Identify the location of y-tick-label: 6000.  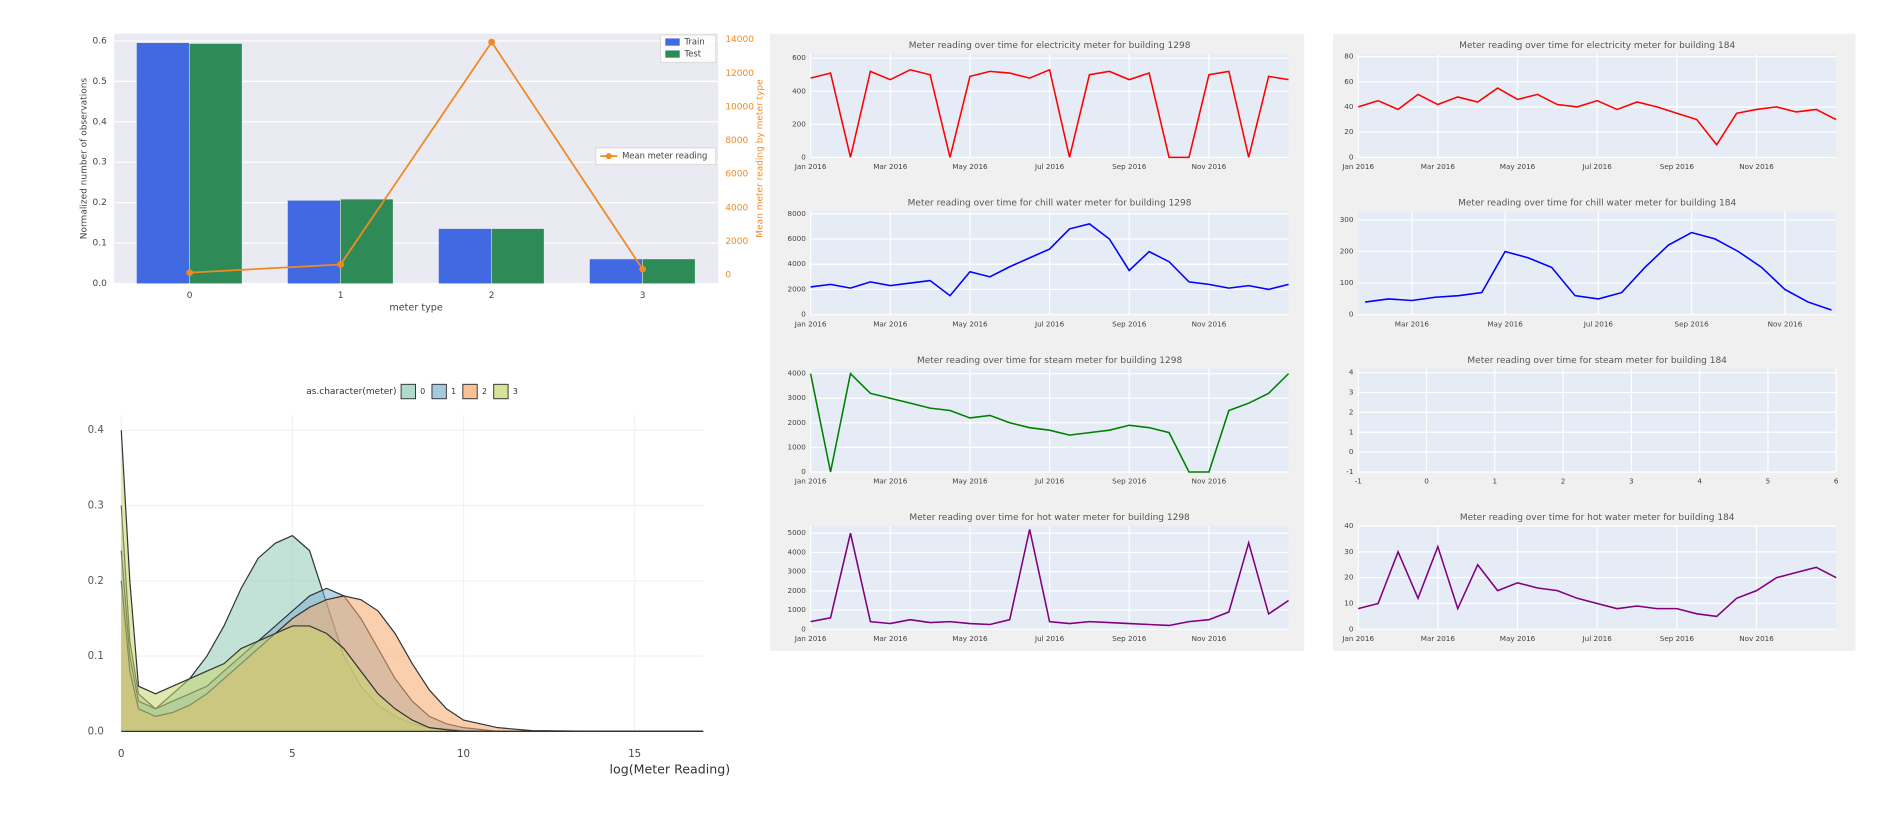
(736, 175).